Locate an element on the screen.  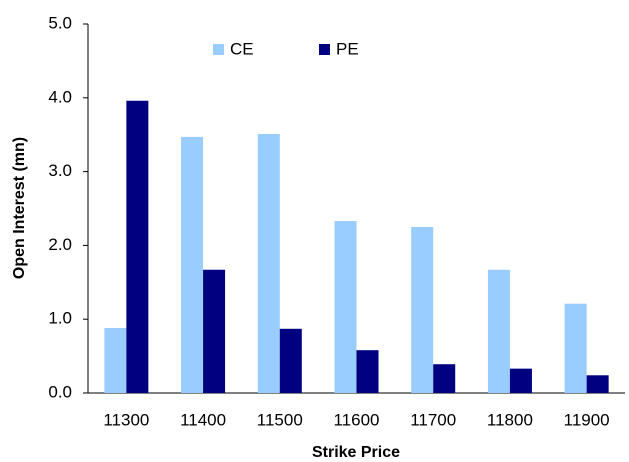
y-axis-title: Open Interest (mn) is located at coordinates (19, 208).